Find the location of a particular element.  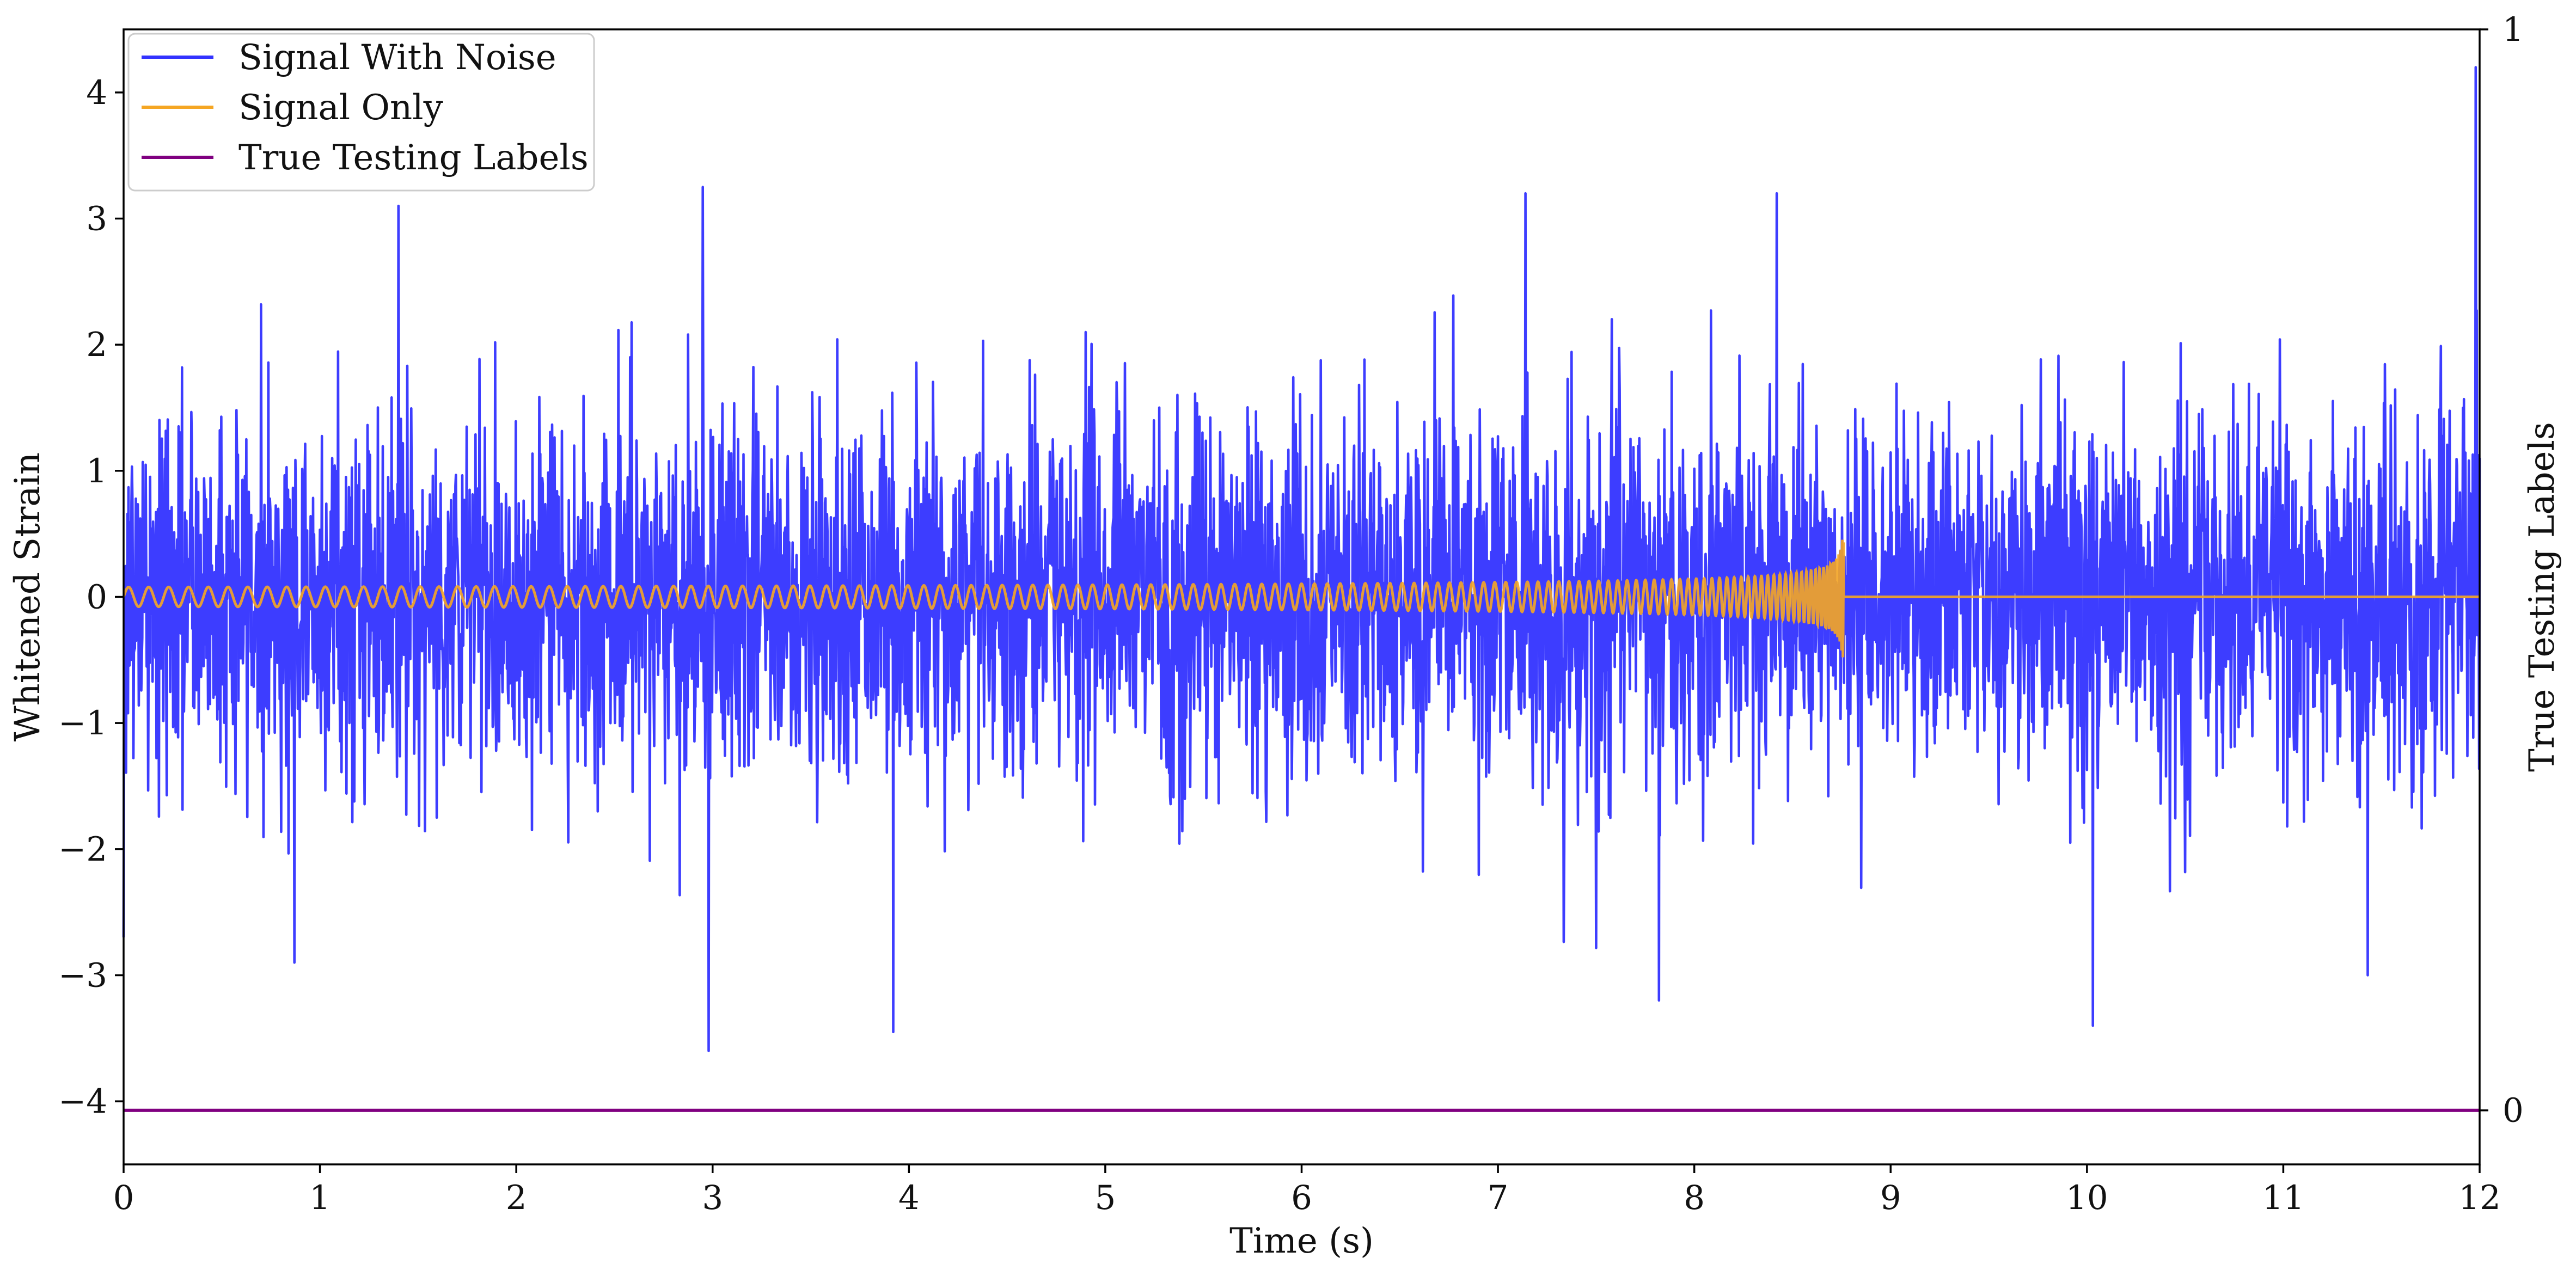

x-tick-label: 8 is located at coordinates (1694, 1198).